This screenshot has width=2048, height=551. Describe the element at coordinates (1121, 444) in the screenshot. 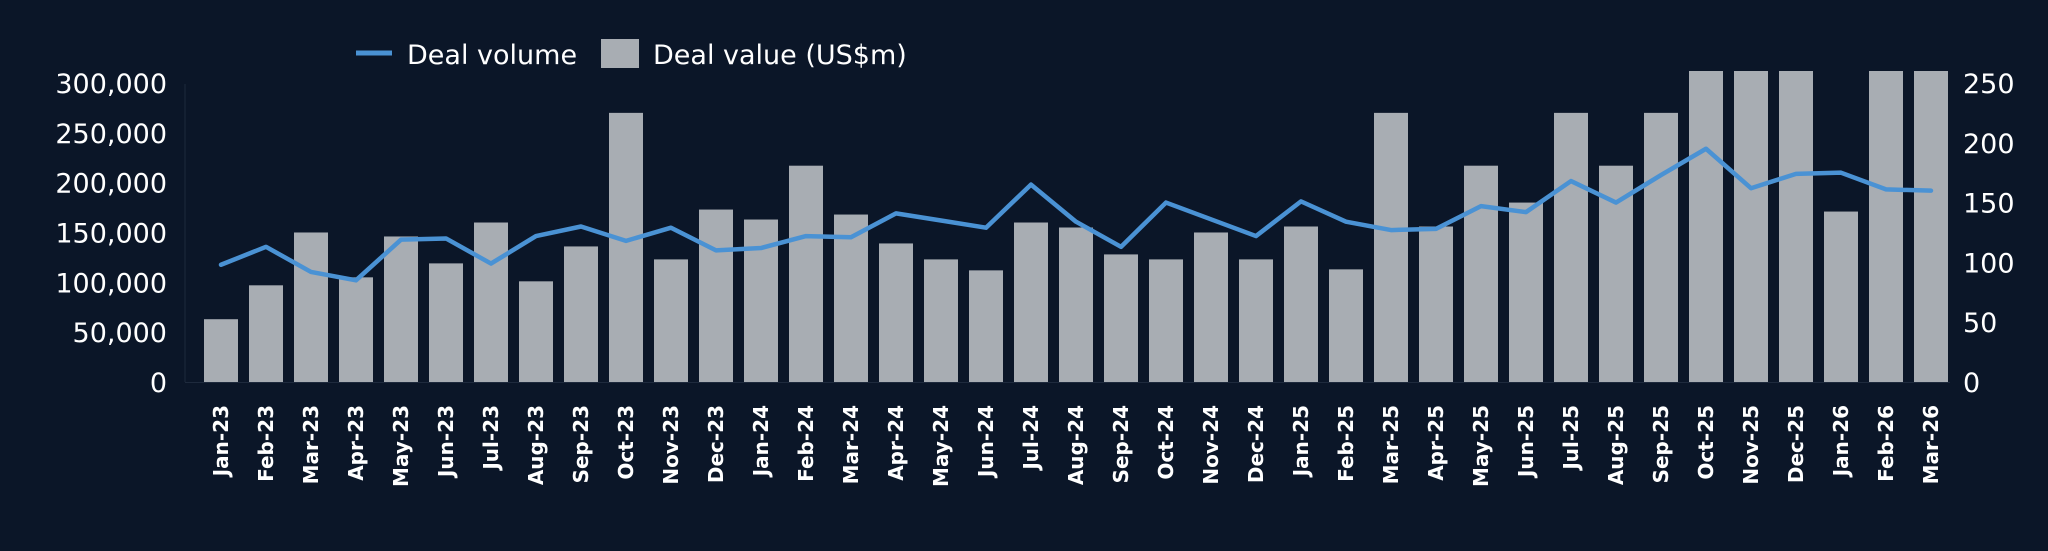

I see `x-axis-tick-label: Sep-24` at that location.